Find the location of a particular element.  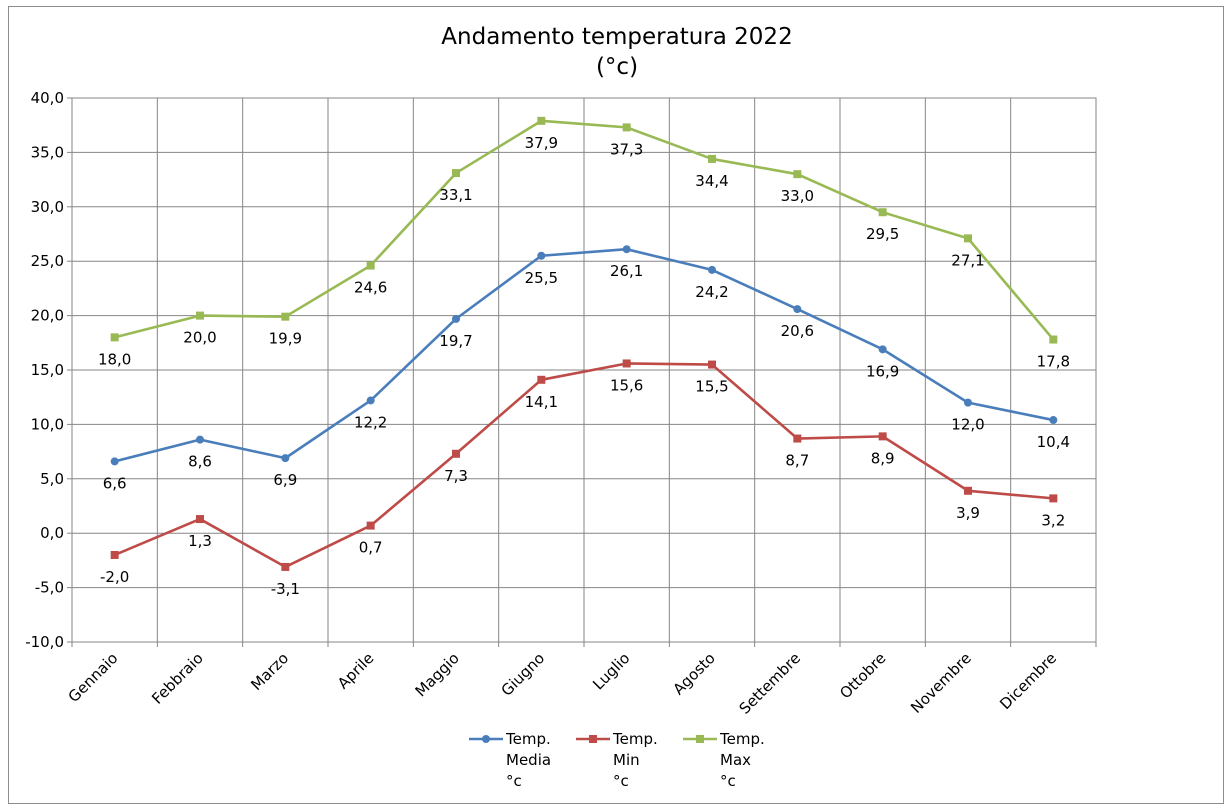

data-label: 3,9 is located at coordinates (968, 513).